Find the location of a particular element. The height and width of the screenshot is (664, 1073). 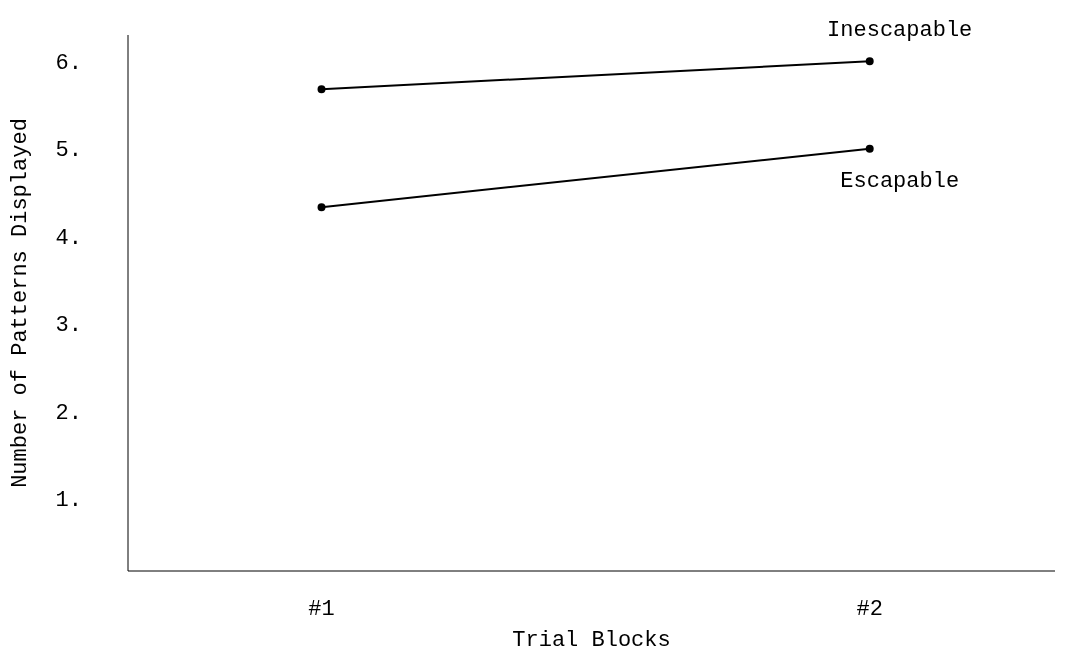

x-axis-title: Trial Blocks is located at coordinates (591, 640).